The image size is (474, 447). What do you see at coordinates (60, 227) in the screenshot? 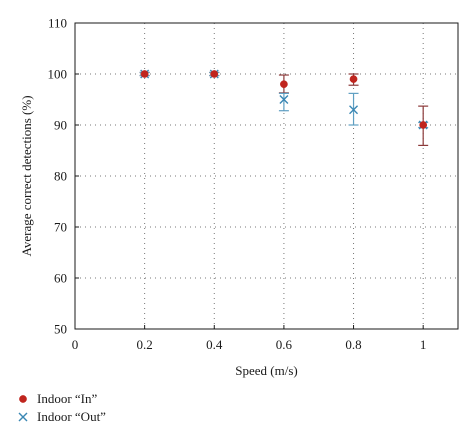
I see `y-tick-label: 70` at bounding box center [60, 227].